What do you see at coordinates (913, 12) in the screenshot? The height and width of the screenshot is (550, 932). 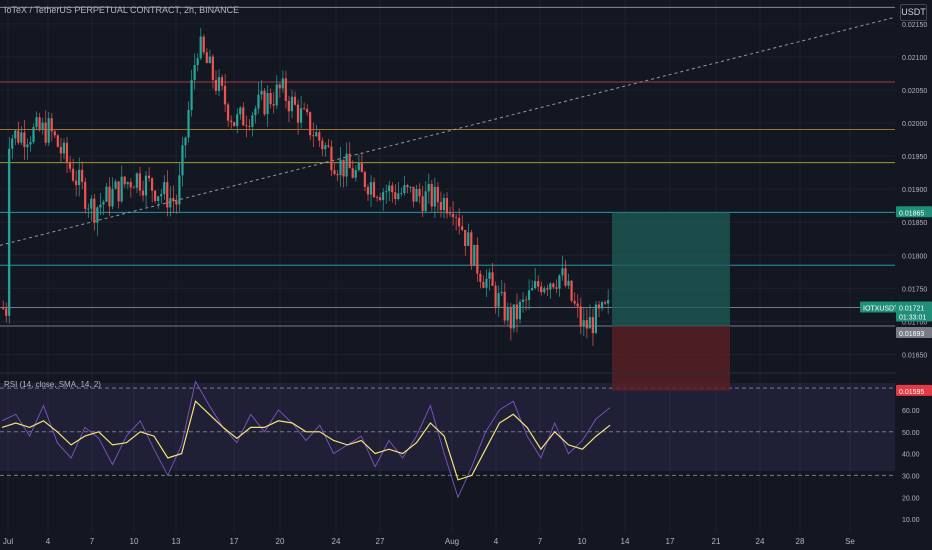 I see `currency-button: USDT` at bounding box center [913, 12].